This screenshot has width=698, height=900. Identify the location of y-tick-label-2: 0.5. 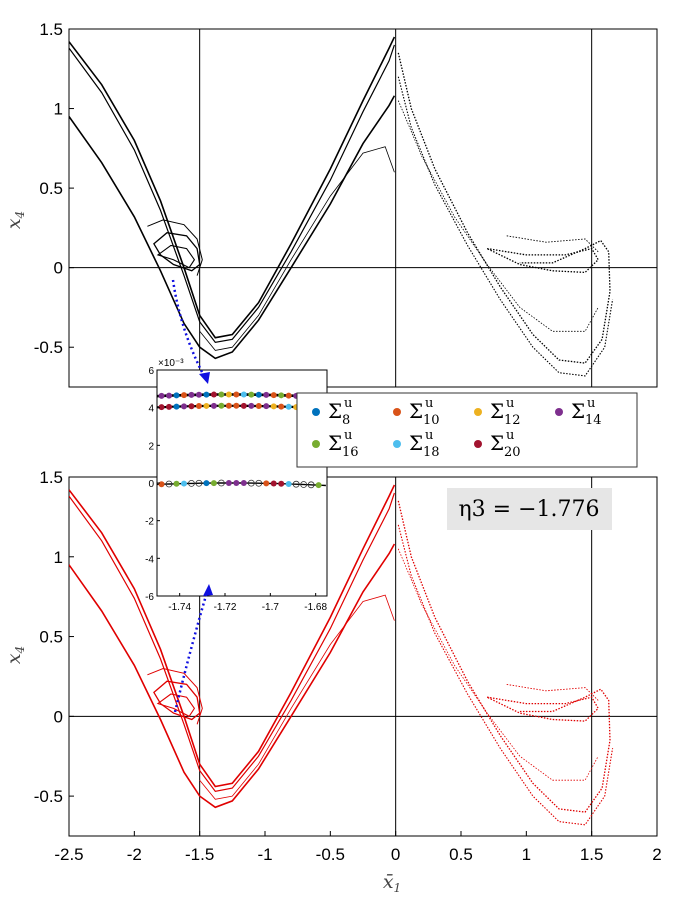
(51, 188).